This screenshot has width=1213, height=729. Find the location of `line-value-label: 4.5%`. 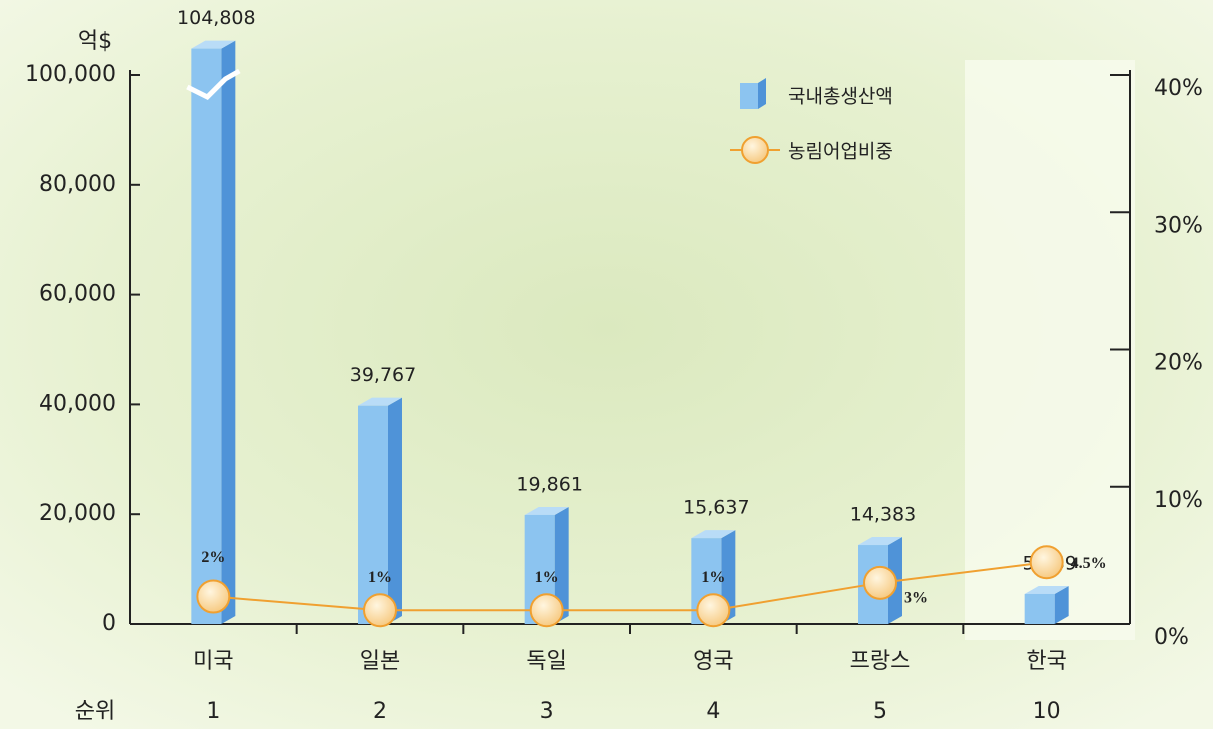

line-value-label: 4.5% is located at coordinates (1089, 563).